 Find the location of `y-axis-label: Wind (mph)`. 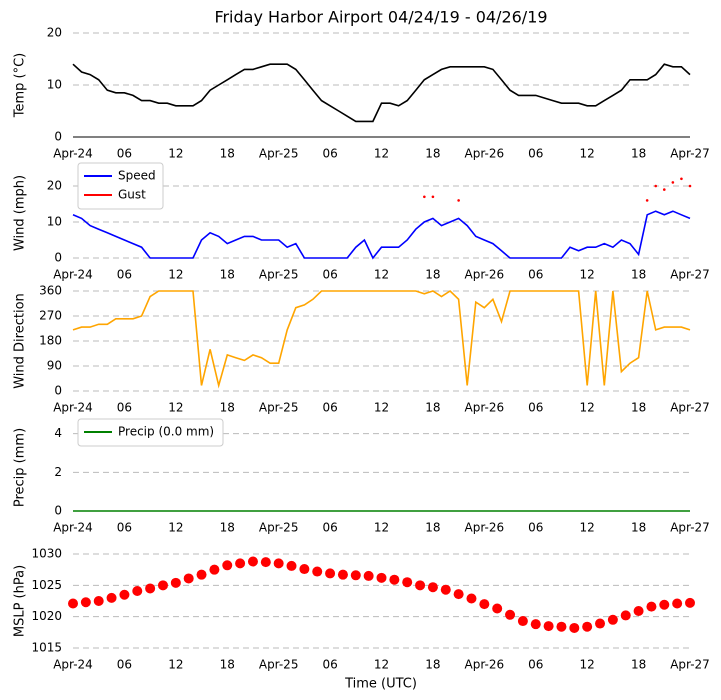

y-axis-label: Wind (mph) is located at coordinates (20, 213).